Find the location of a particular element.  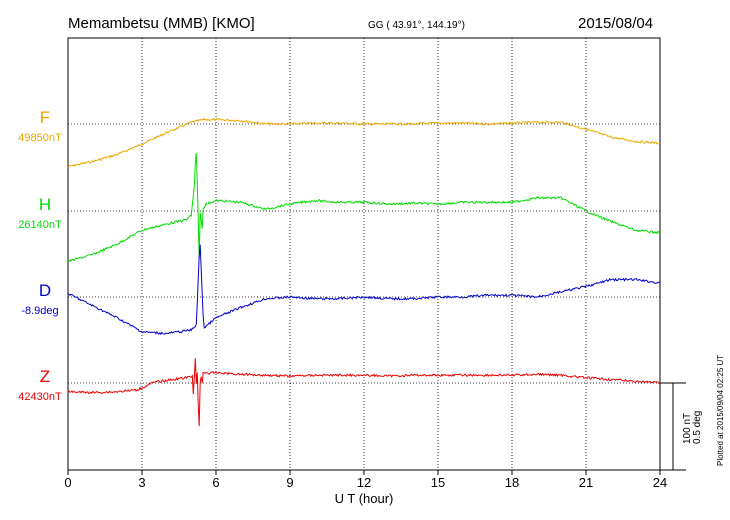

series-name-F: F is located at coordinates (45, 117).